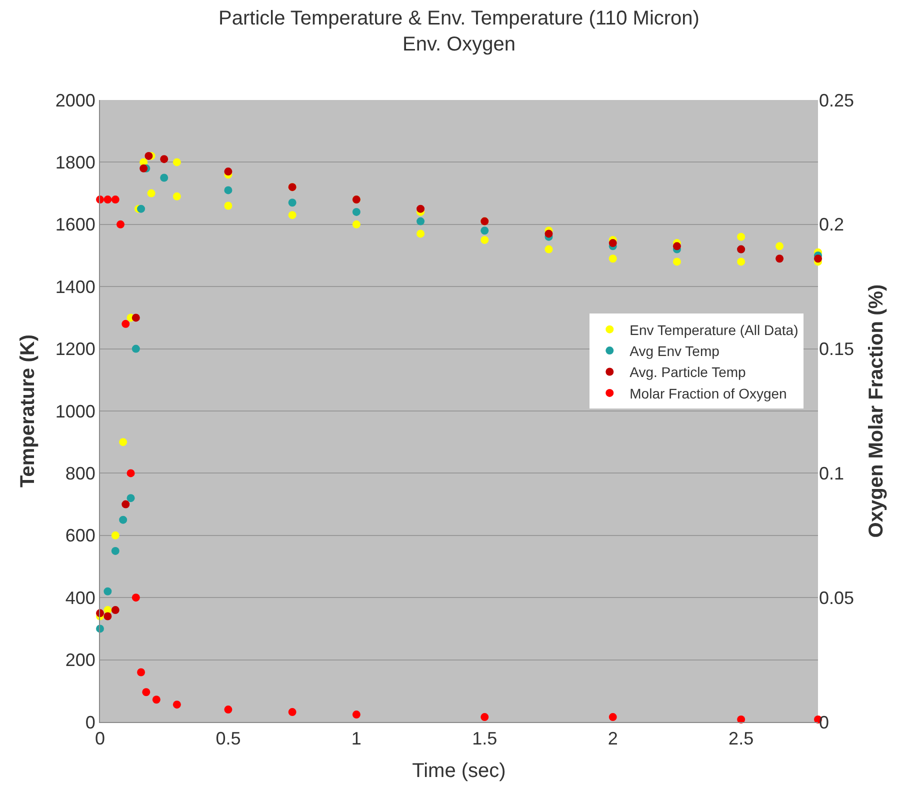 Image resolution: width=918 pixels, height=812 pixels. What do you see at coordinates (75, 411) in the screenshot?
I see `y-tick-label: 1000` at bounding box center [75, 411].